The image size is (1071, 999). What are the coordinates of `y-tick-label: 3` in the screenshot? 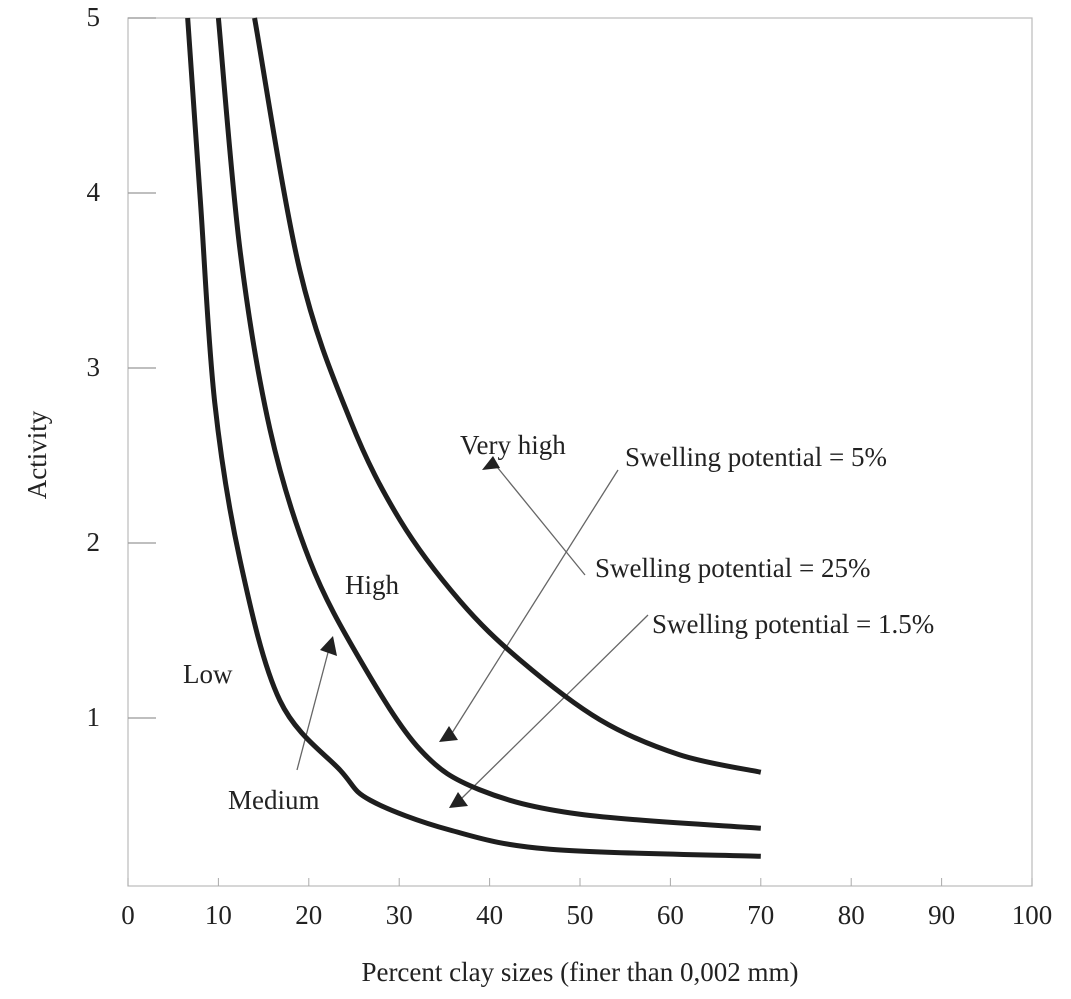 It's located at (94, 367).